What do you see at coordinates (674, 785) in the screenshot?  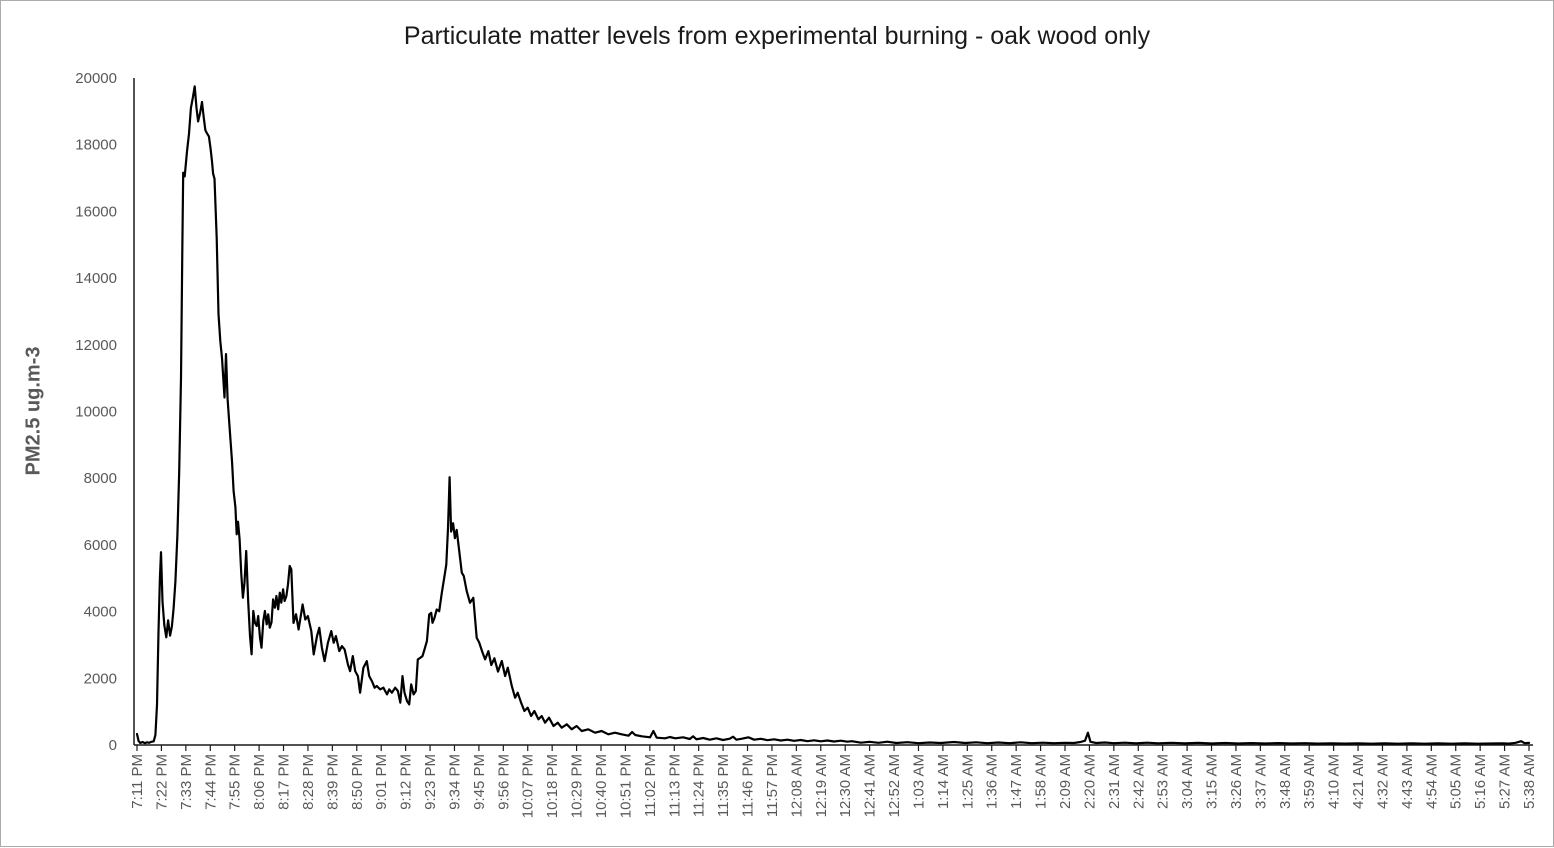 I see `x-tick-label: 11:13 PM` at bounding box center [674, 785].